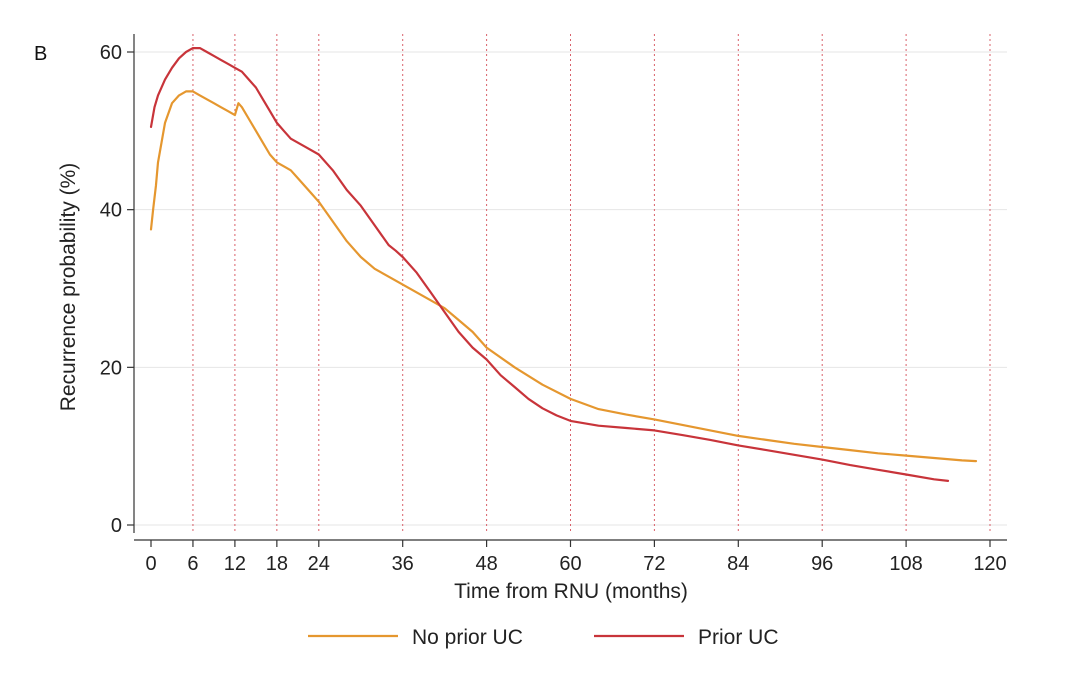  Describe the element at coordinates (277, 564) in the screenshot. I see `x-tick-label: 18` at that location.